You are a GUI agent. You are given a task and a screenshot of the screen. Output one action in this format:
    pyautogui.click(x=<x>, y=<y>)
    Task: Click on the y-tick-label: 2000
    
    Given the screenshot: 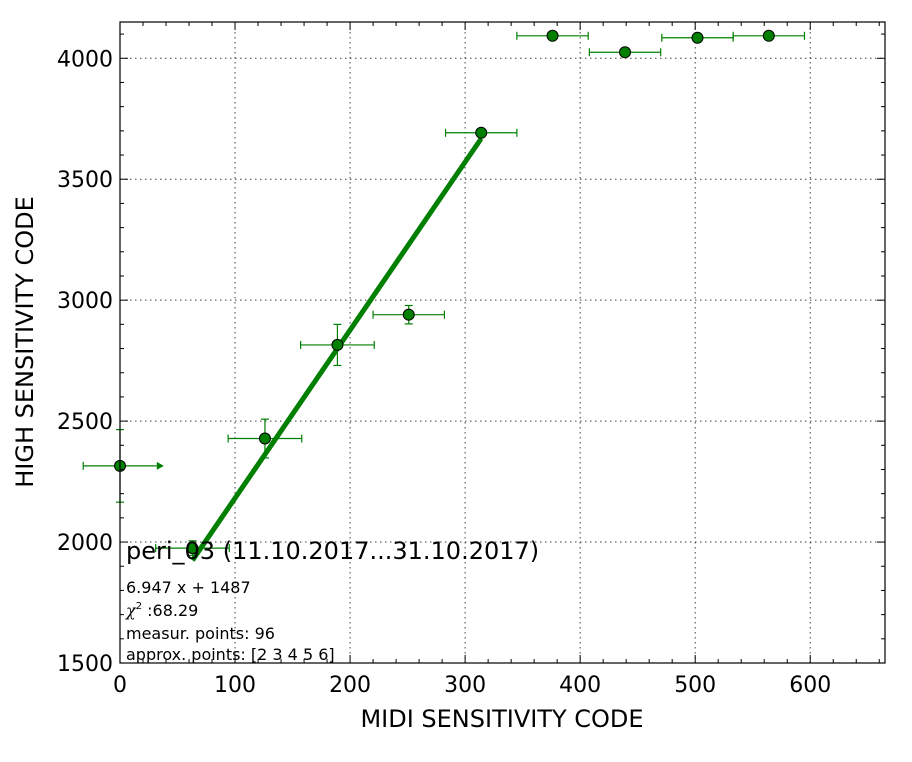 What is the action you would take?
    pyautogui.click(x=85, y=543)
    